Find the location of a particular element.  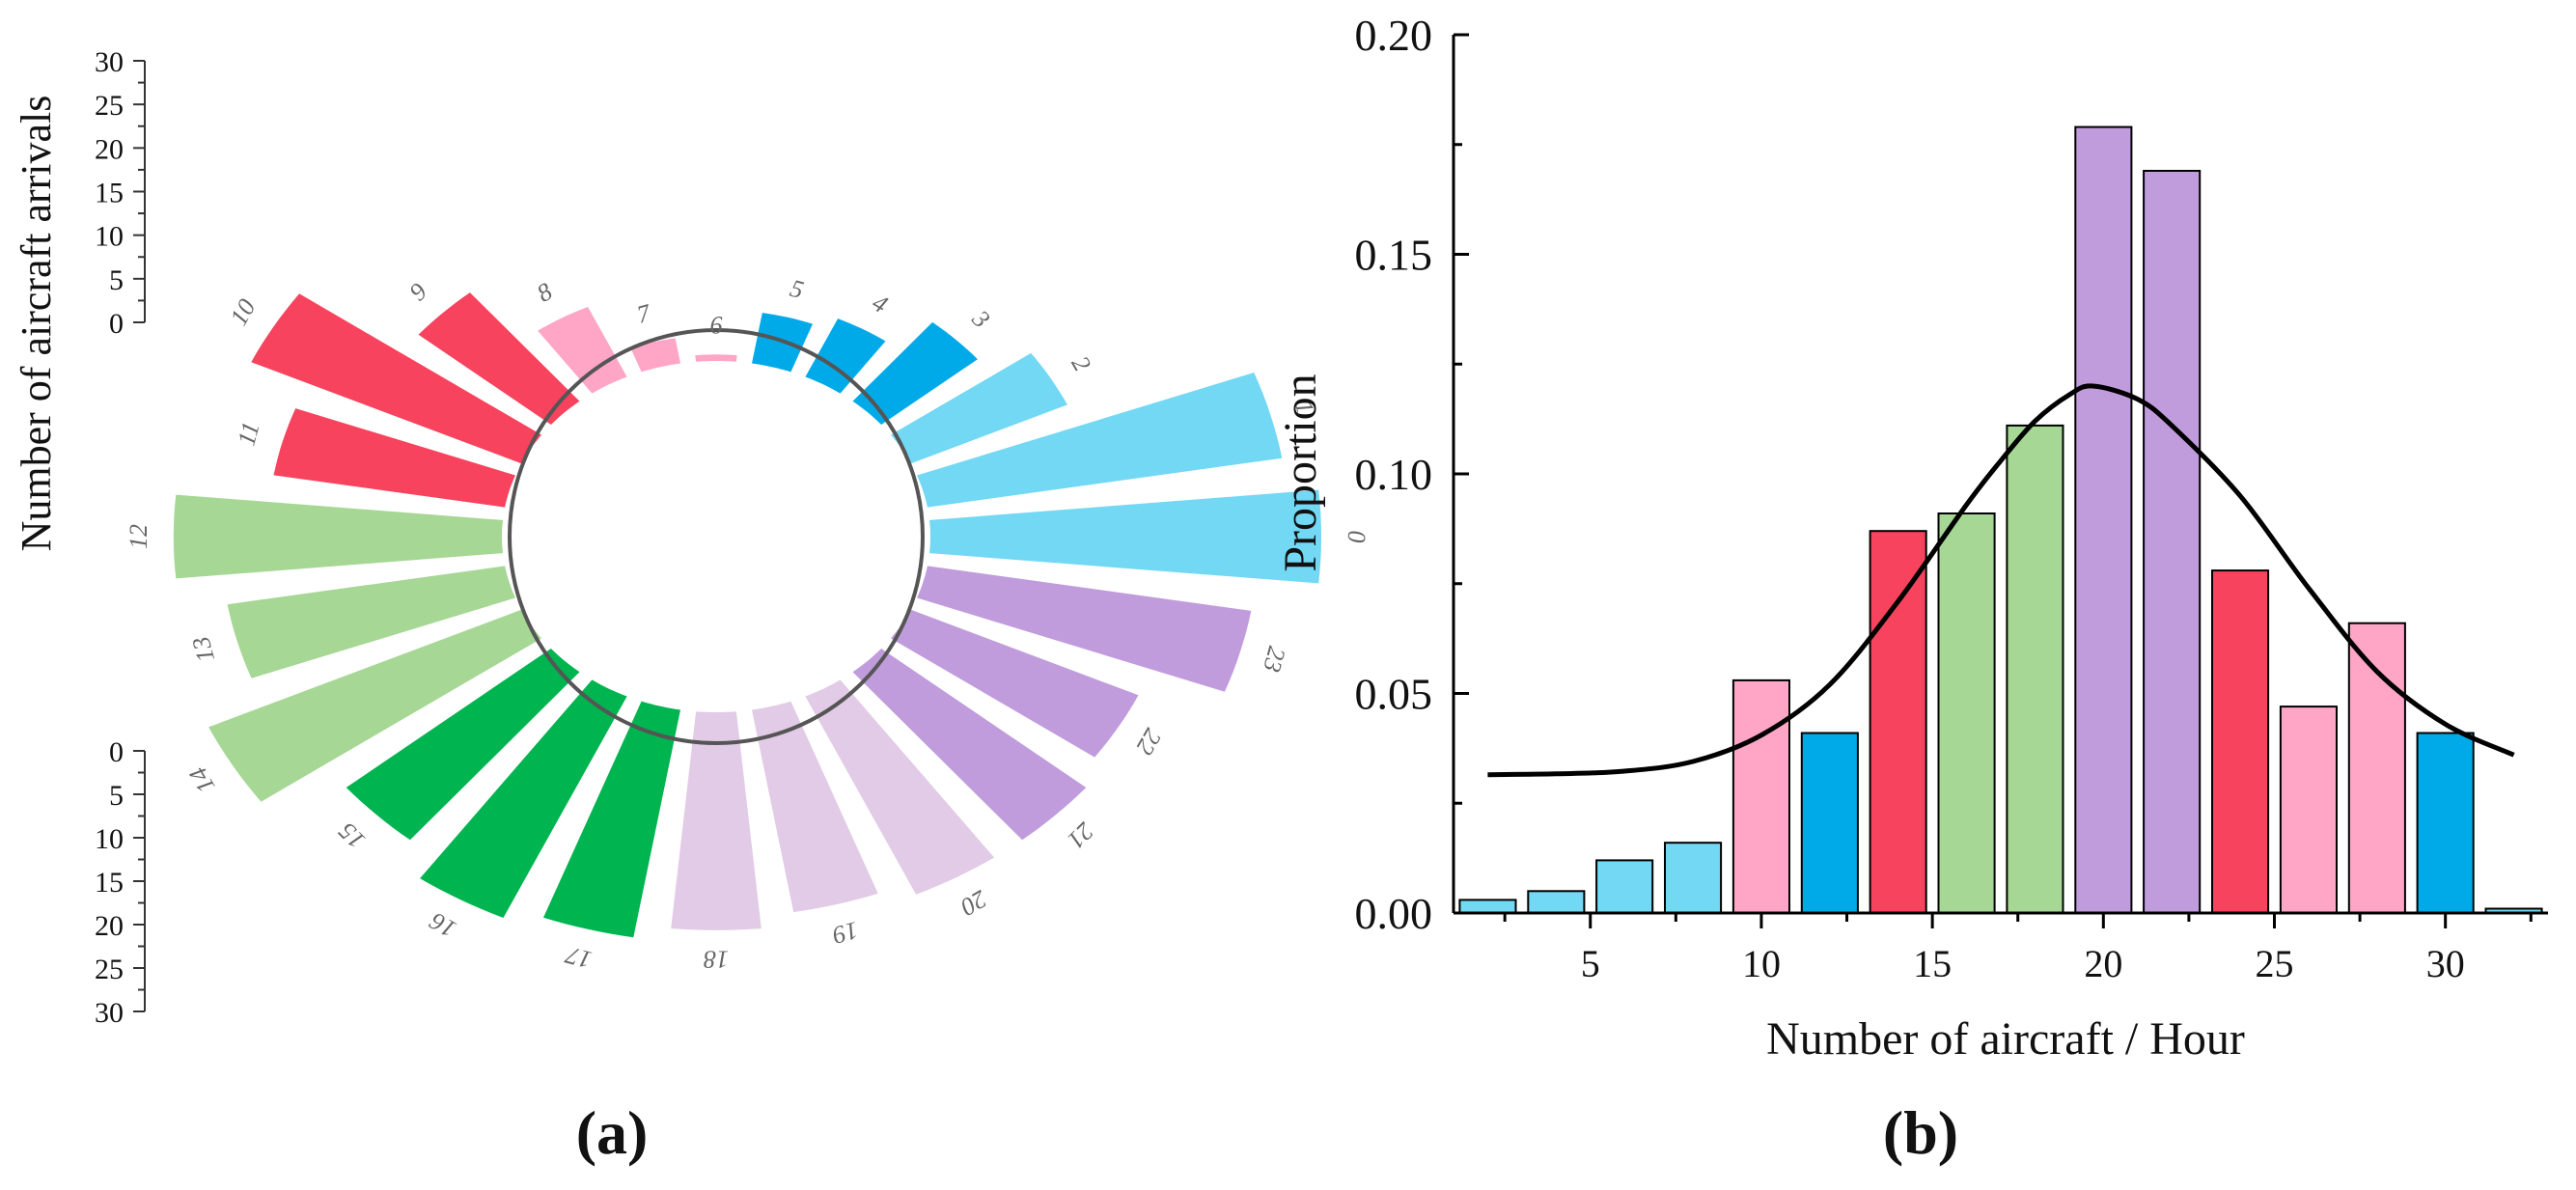

radial-scale-bottom: 0 5 10 15 20 25 30 is located at coordinates (120, 883).